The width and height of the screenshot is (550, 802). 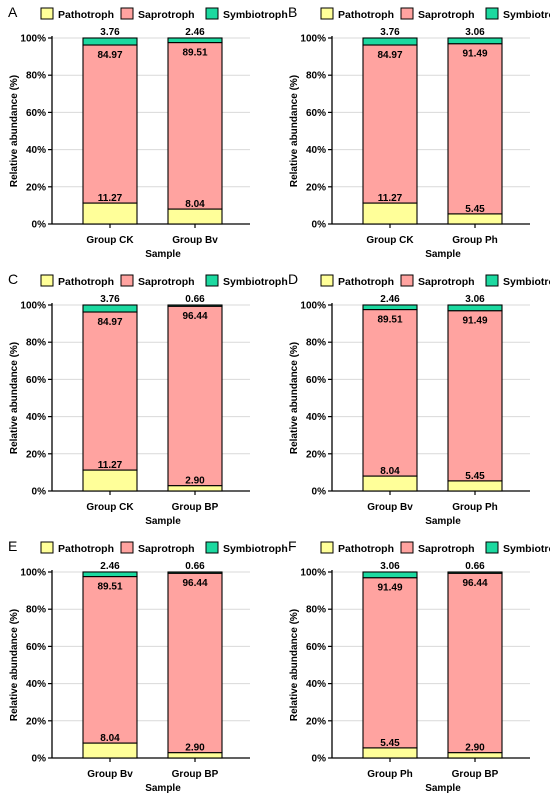 I want to click on data-label-saprotroph: 84.97, so click(x=109, y=55).